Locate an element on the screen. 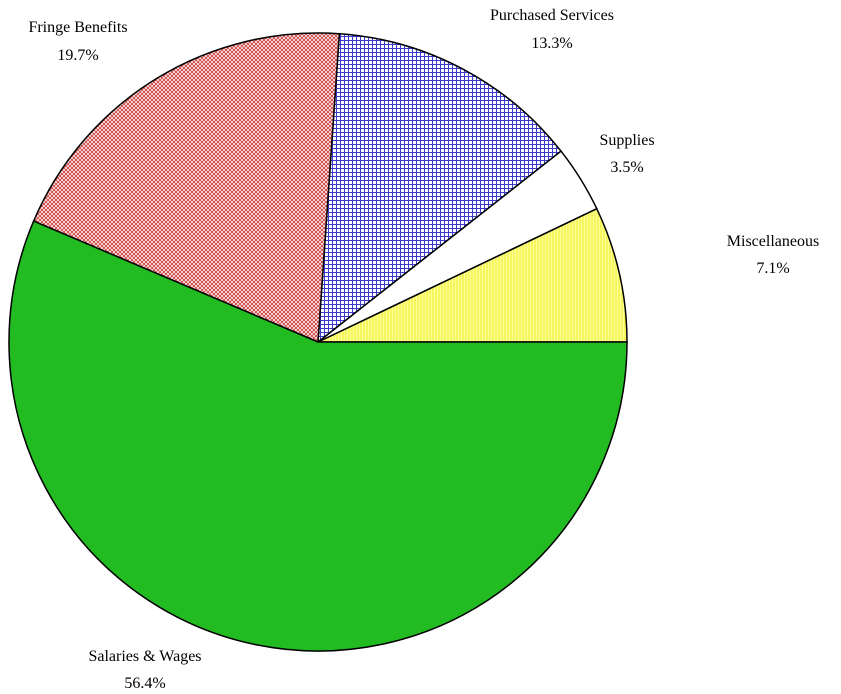 The width and height of the screenshot is (841, 694). slice-category-label-purchased-services: Purchased Services is located at coordinates (552, 15).